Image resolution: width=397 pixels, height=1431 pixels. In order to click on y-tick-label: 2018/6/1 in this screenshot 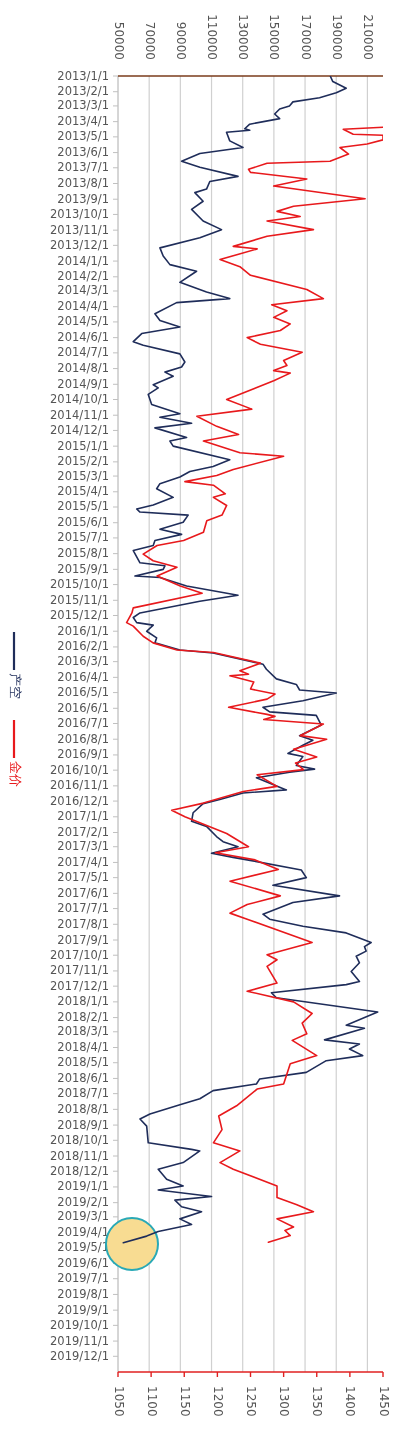, I will do `click(83, 1077)`.